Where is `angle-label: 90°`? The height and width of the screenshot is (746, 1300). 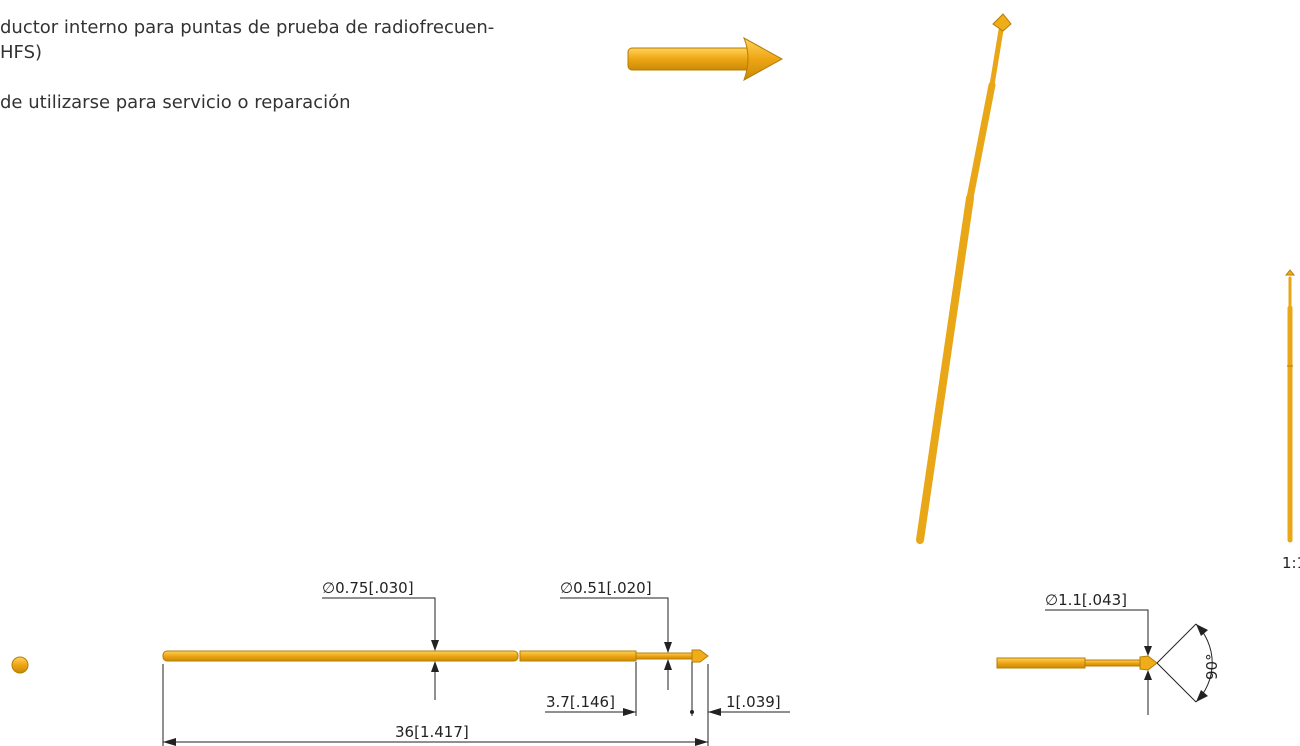
angle-label: 90° is located at coordinates (1212, 666).